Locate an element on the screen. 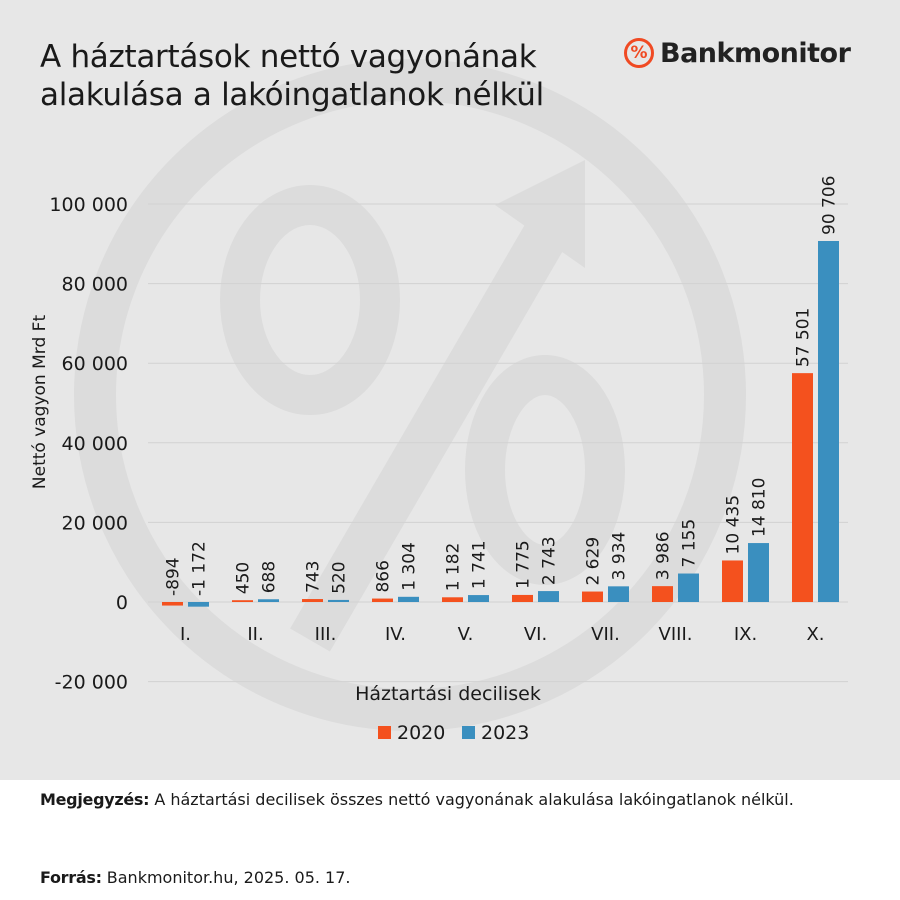 The width and height of the screenshot is (900, 900). data-label: 1 775 is located at coordinates (524, 564).